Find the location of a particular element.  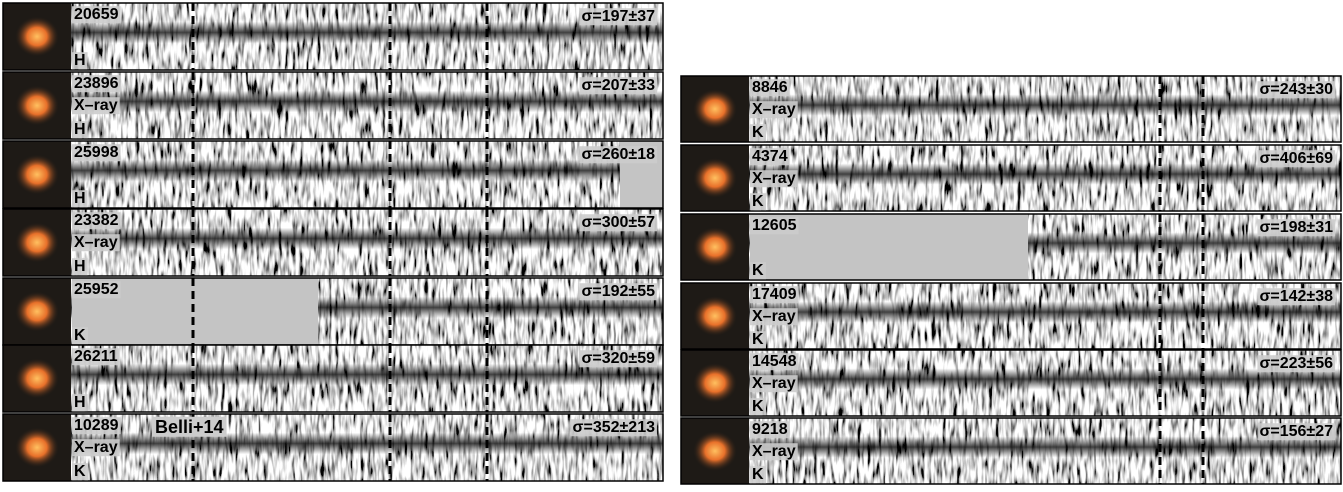

label-sigma: σ=243±30 is located at coordinates (1296, 89).